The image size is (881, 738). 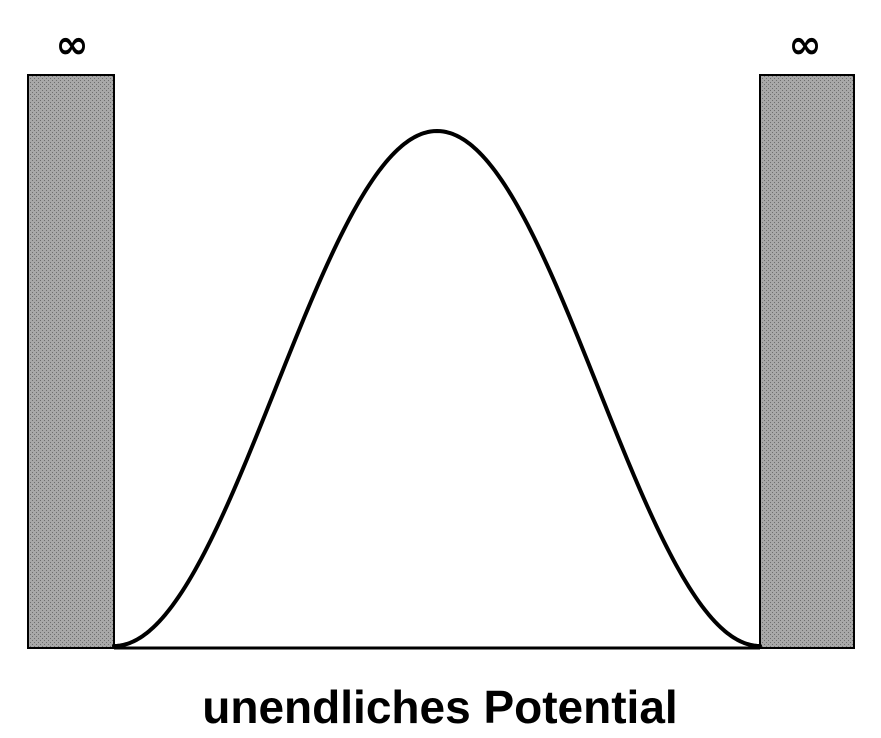 I want to click on right-potential-wall, so click(x=807, y=361).